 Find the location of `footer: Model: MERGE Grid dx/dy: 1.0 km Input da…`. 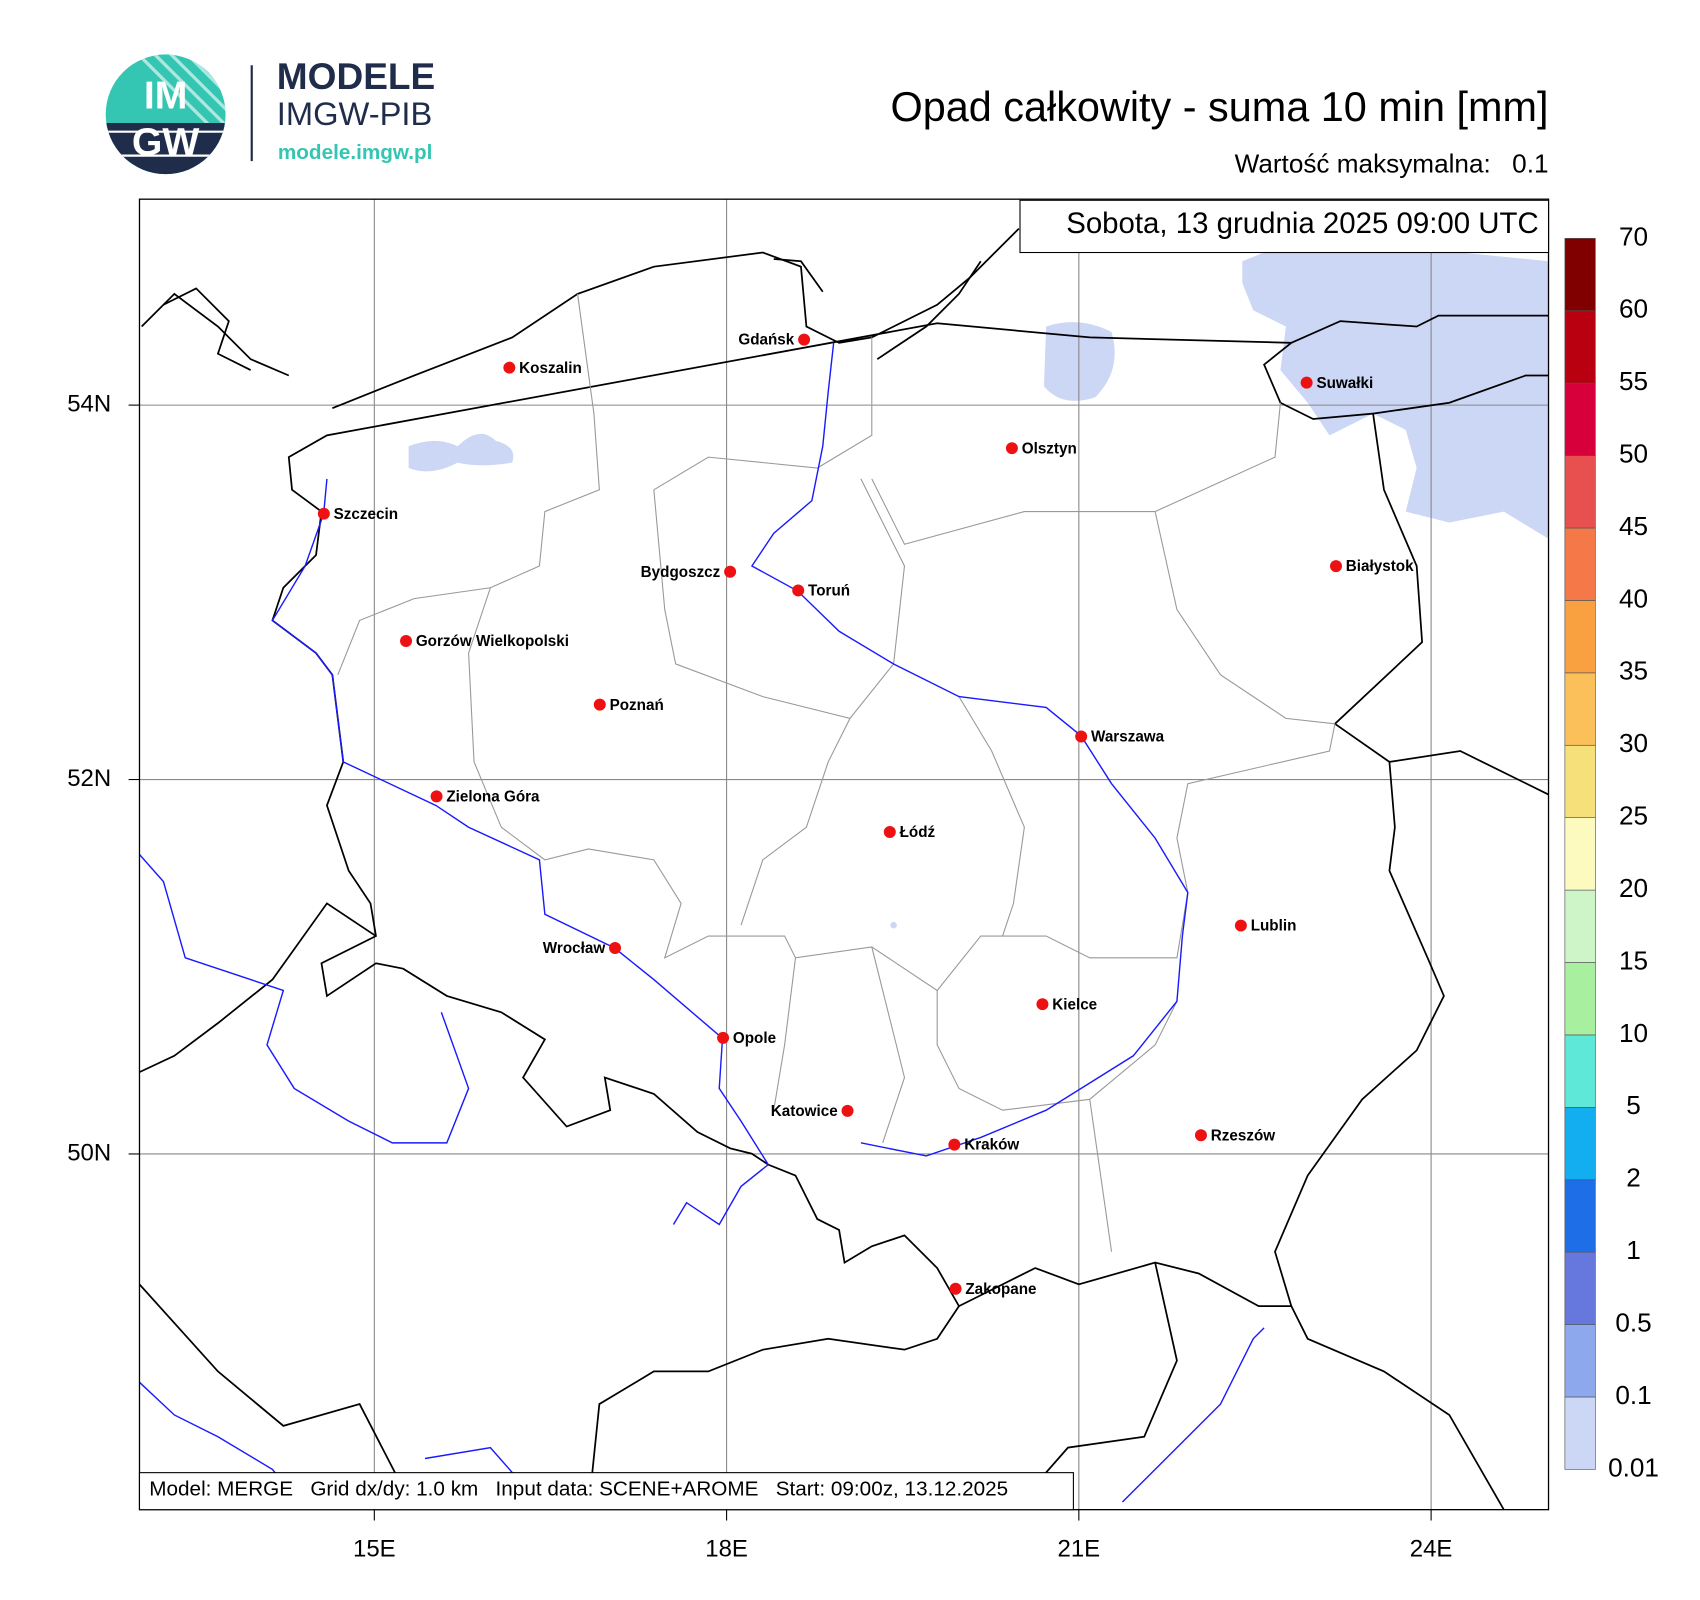

footer: Model: MERGE Grid dx/dy: 1.0 km Input da… is located at coordinates (578, 1489).